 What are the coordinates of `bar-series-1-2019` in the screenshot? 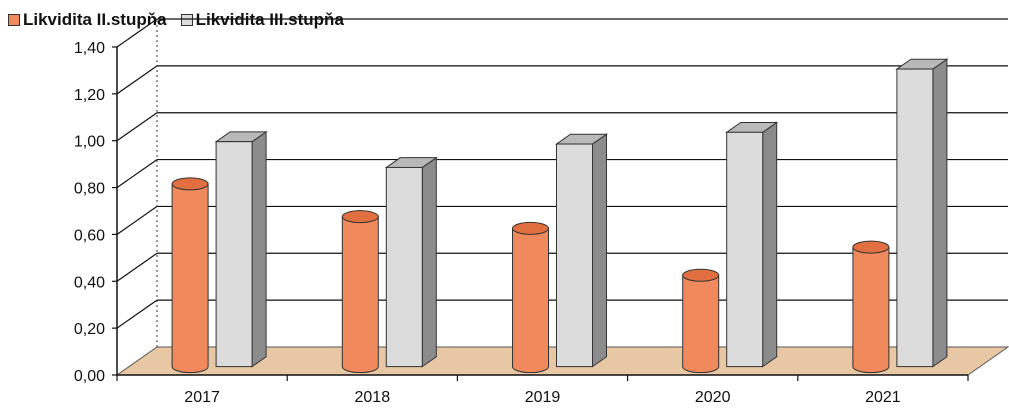 It's located at (530, 300).